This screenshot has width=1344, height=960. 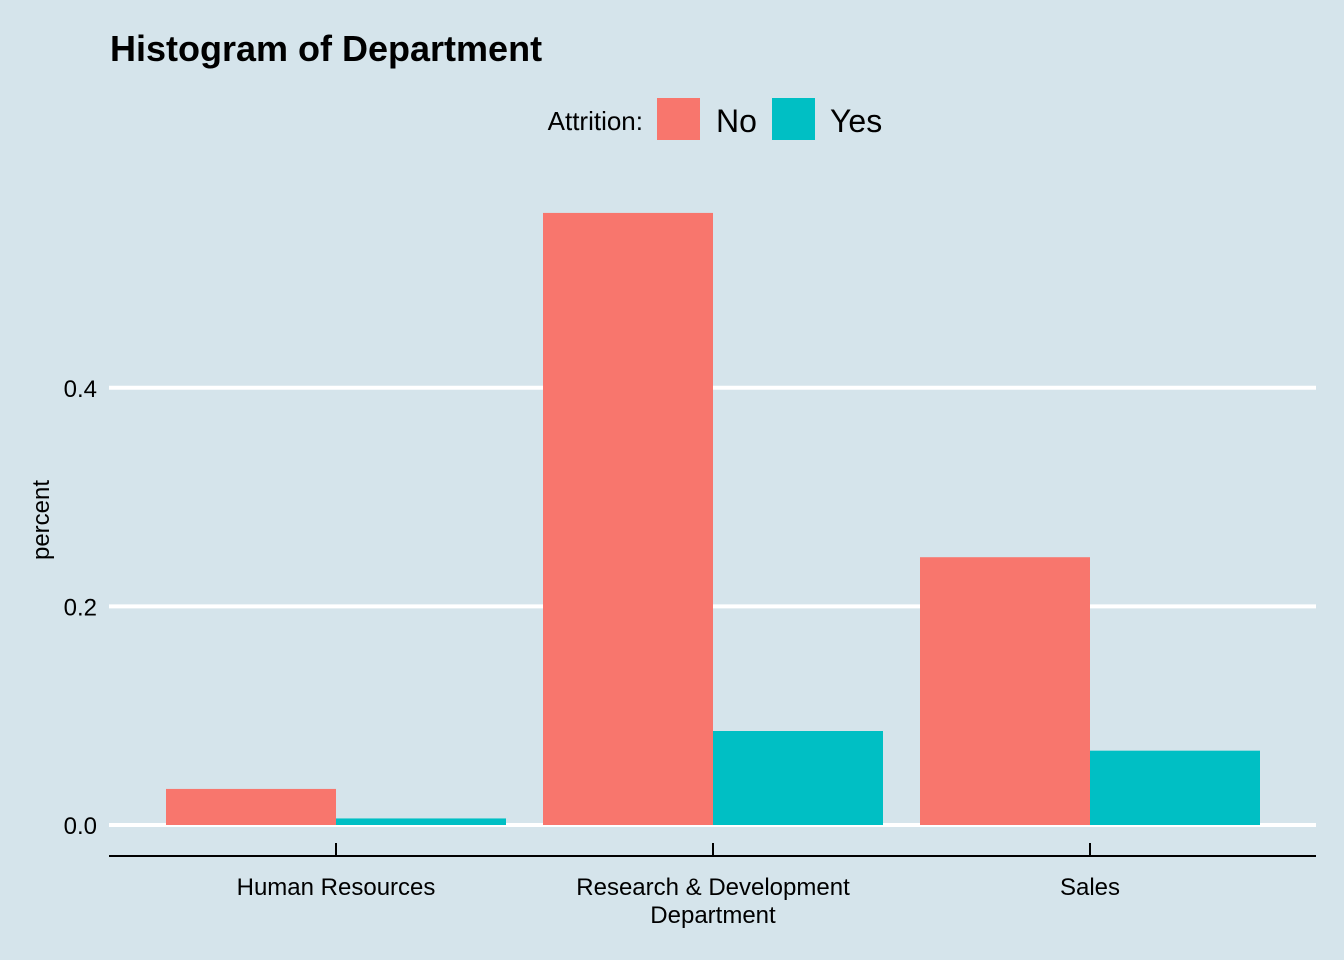 I want to click on x-tick-label: Human Resources, so click(x=336, y=887).